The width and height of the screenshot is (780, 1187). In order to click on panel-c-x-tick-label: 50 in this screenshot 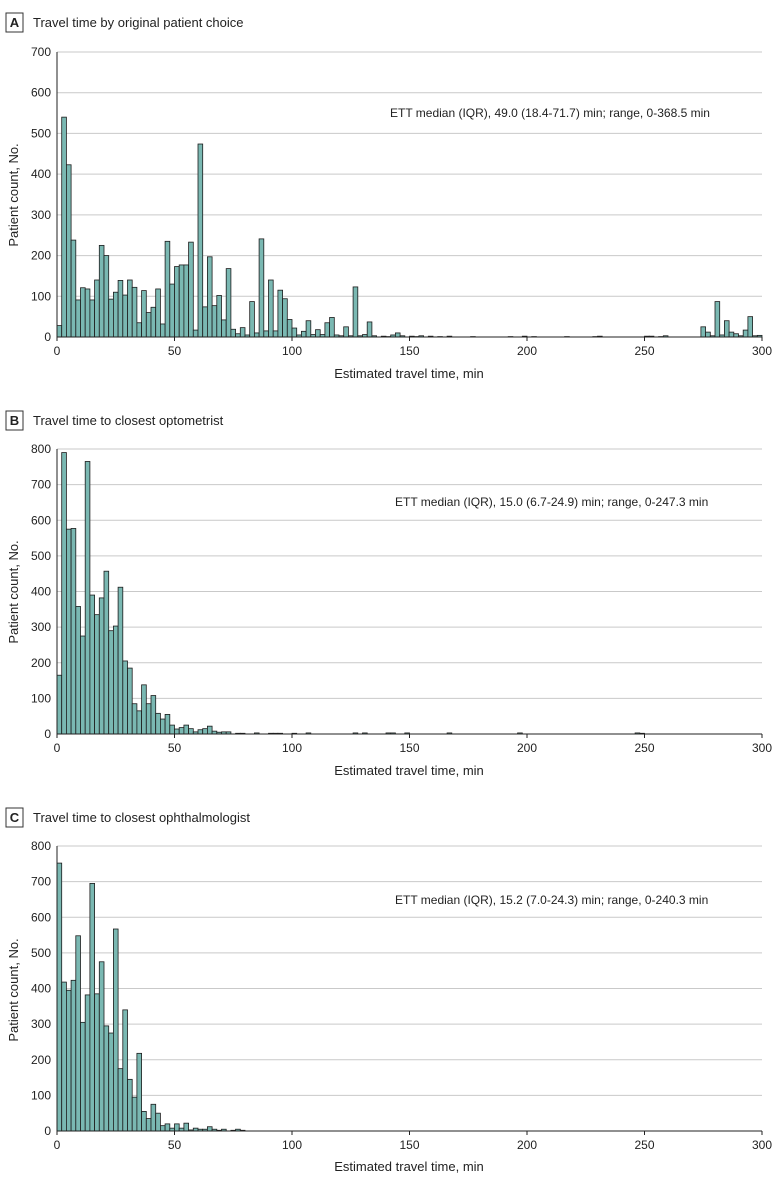, I will do `click(175, 1145)`.